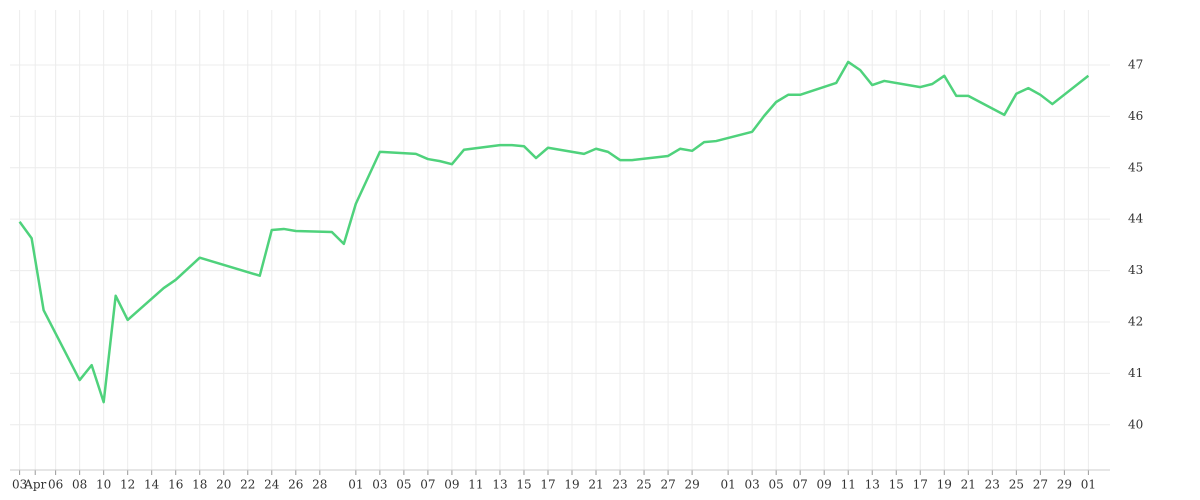  I want to click on x-tick-label: 20, so click(223, 485).